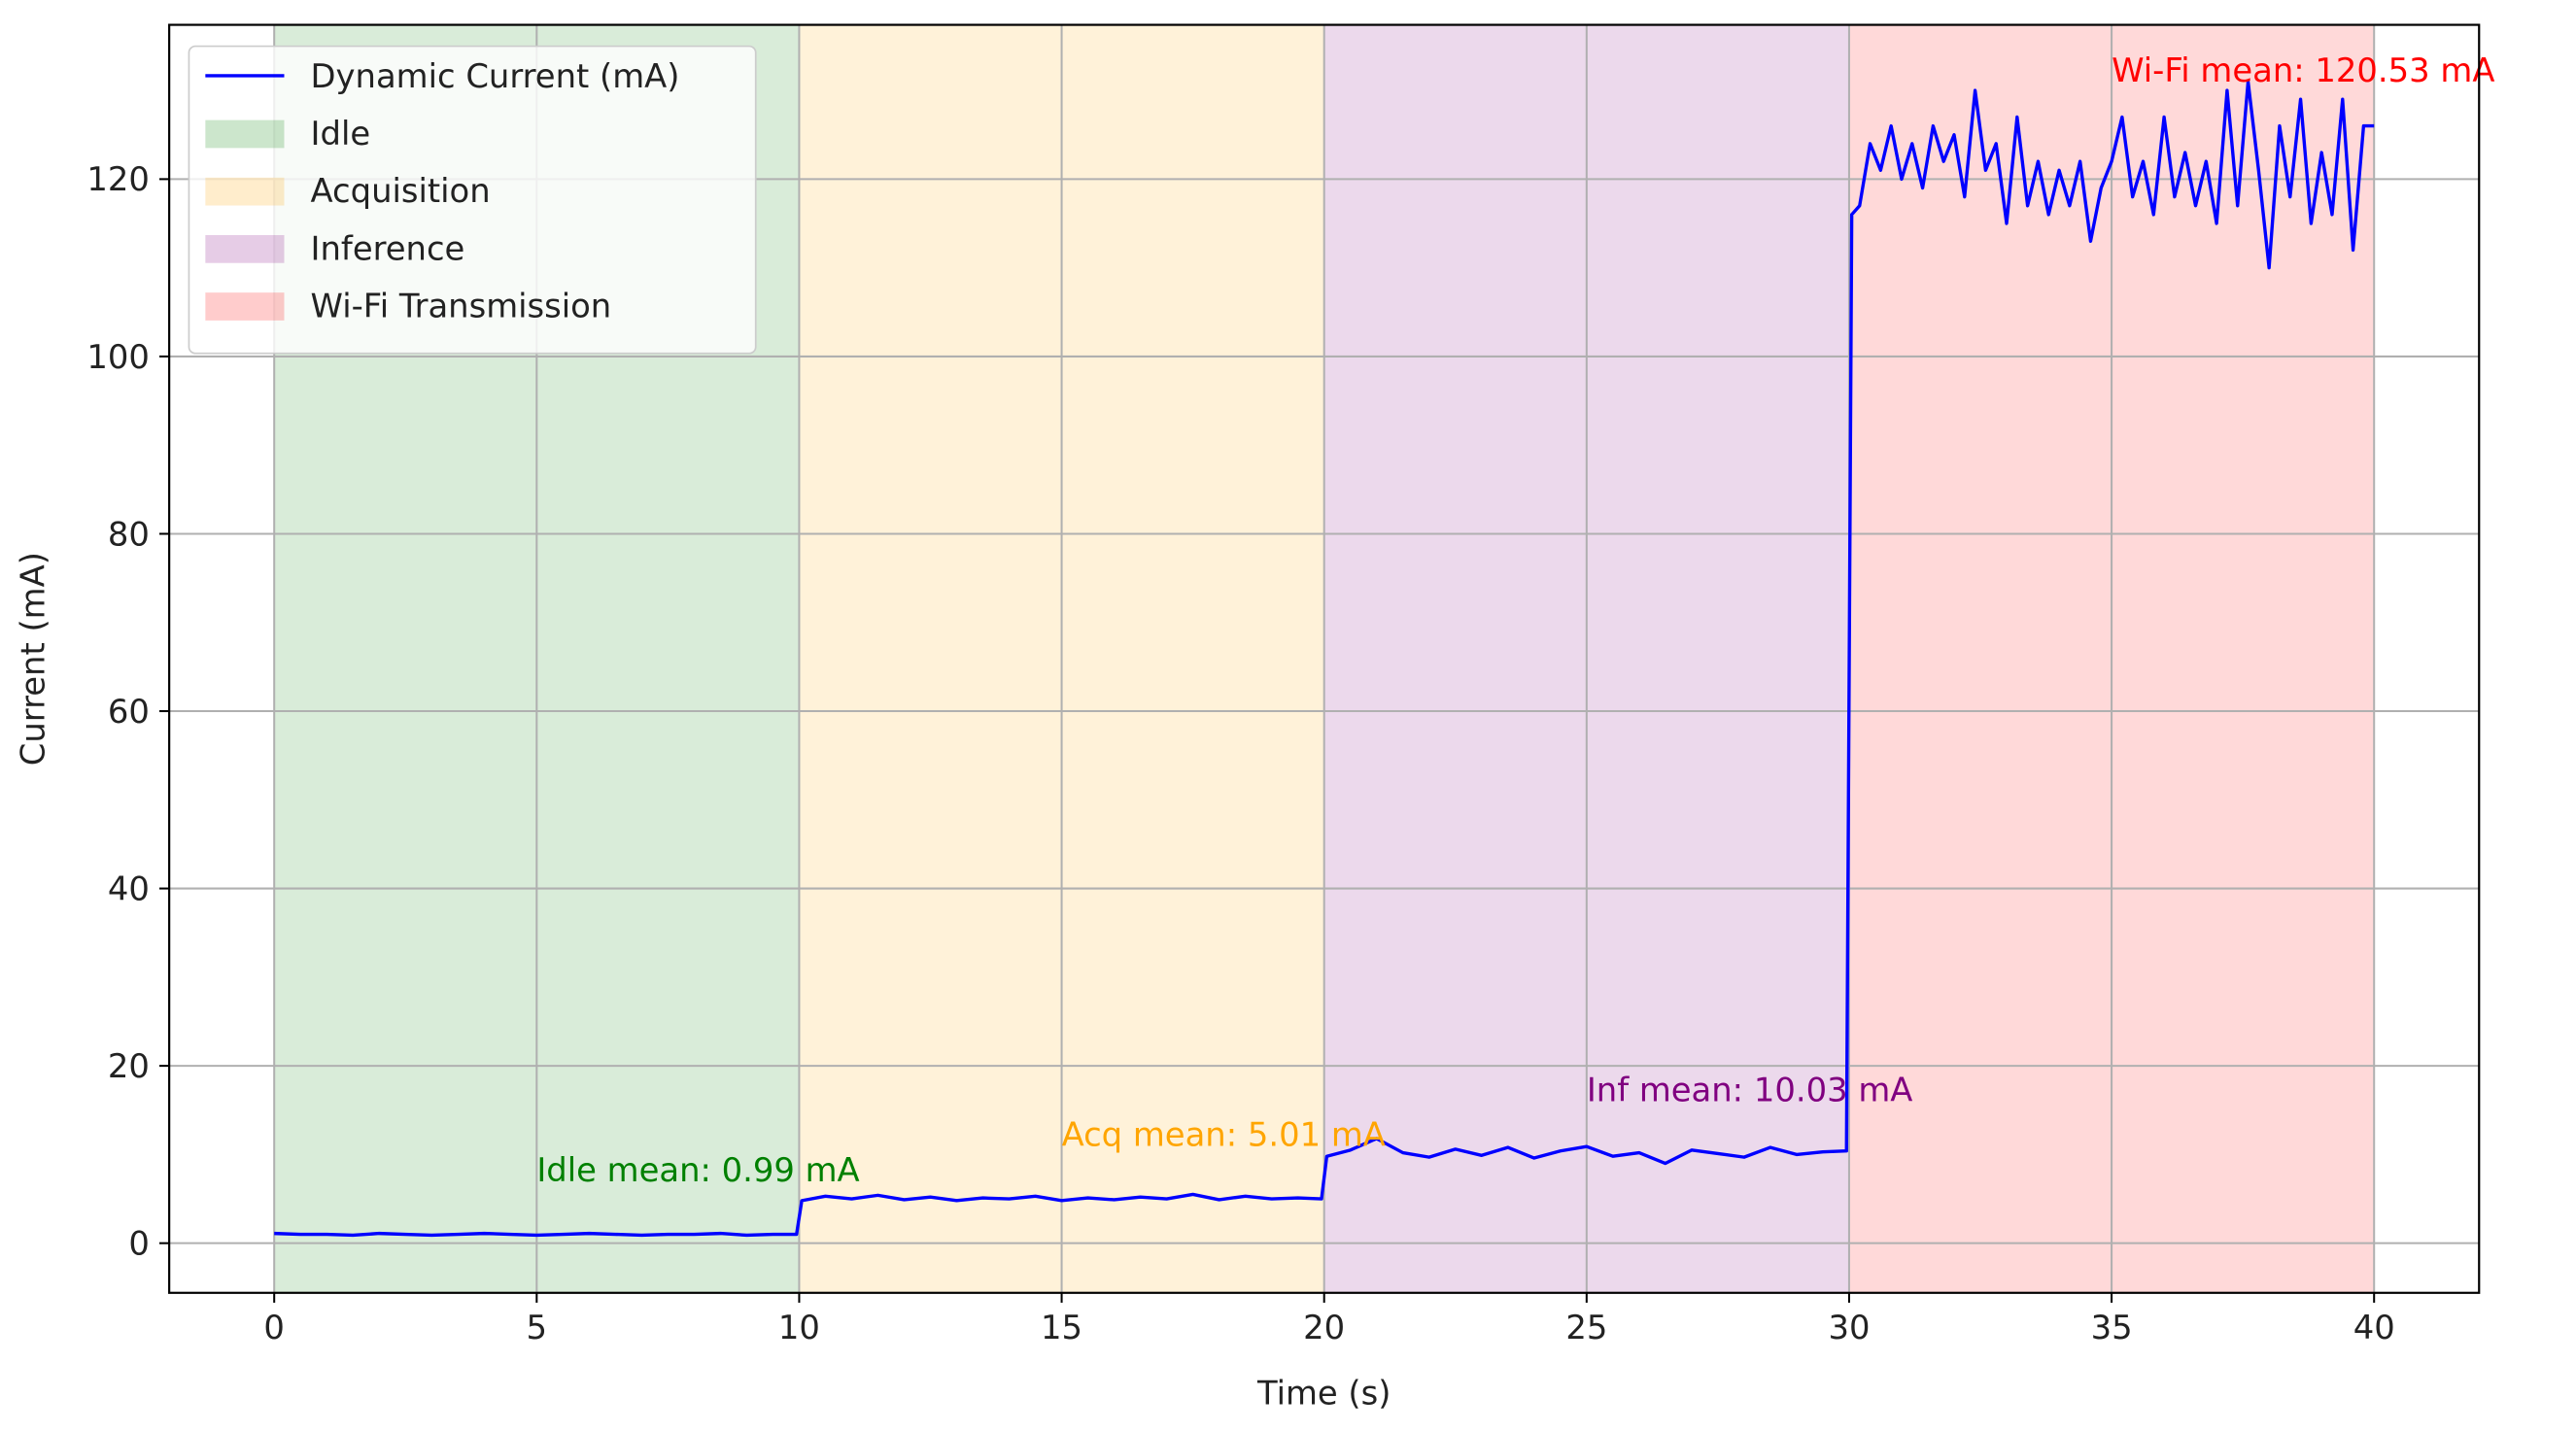 The width and height of the screenshot is (2576, 1431). I want to click on annotation: Acq mean: 5.01 mA, so click(1224, 1134).